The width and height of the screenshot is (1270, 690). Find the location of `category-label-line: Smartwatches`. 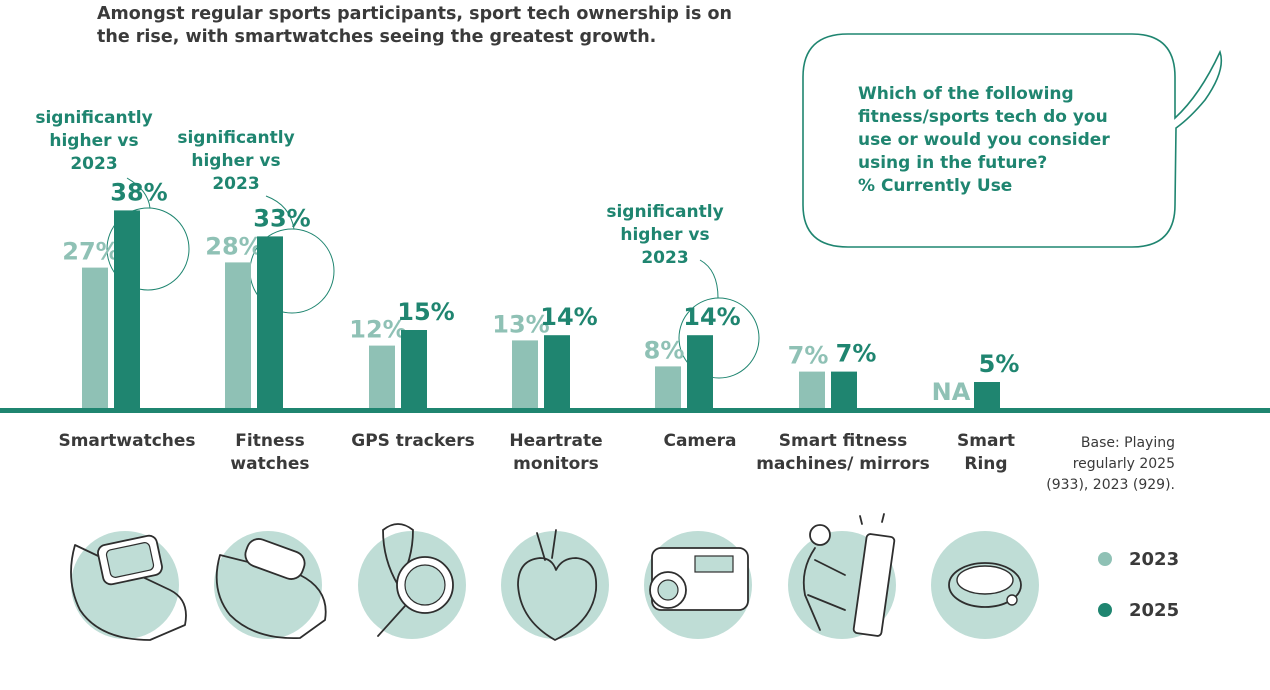

category-label-line: Smartwatches is located at coordinates (127, 441).